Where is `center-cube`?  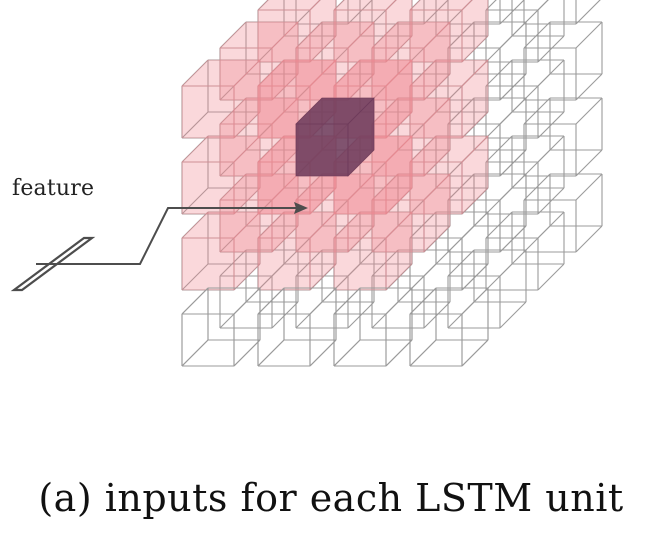 center-cube is located at coordinates (335, 137).